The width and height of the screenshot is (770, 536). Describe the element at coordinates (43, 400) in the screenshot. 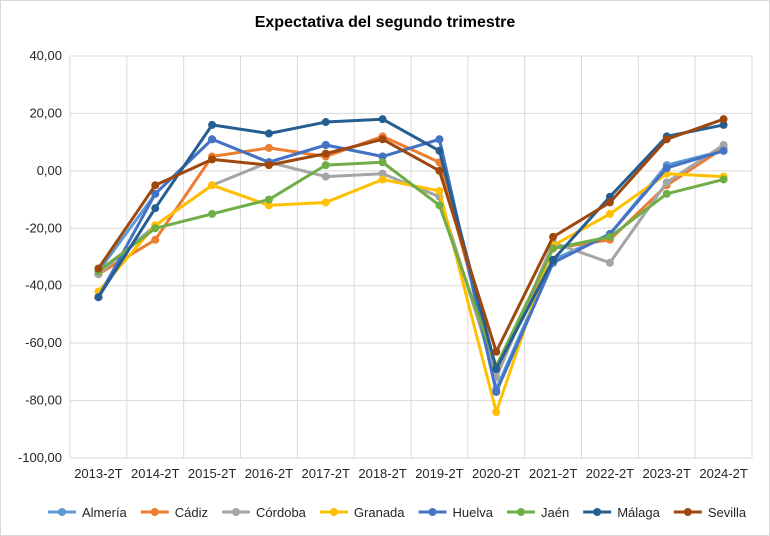

I see `y-tick-label: -80,00` at that location.